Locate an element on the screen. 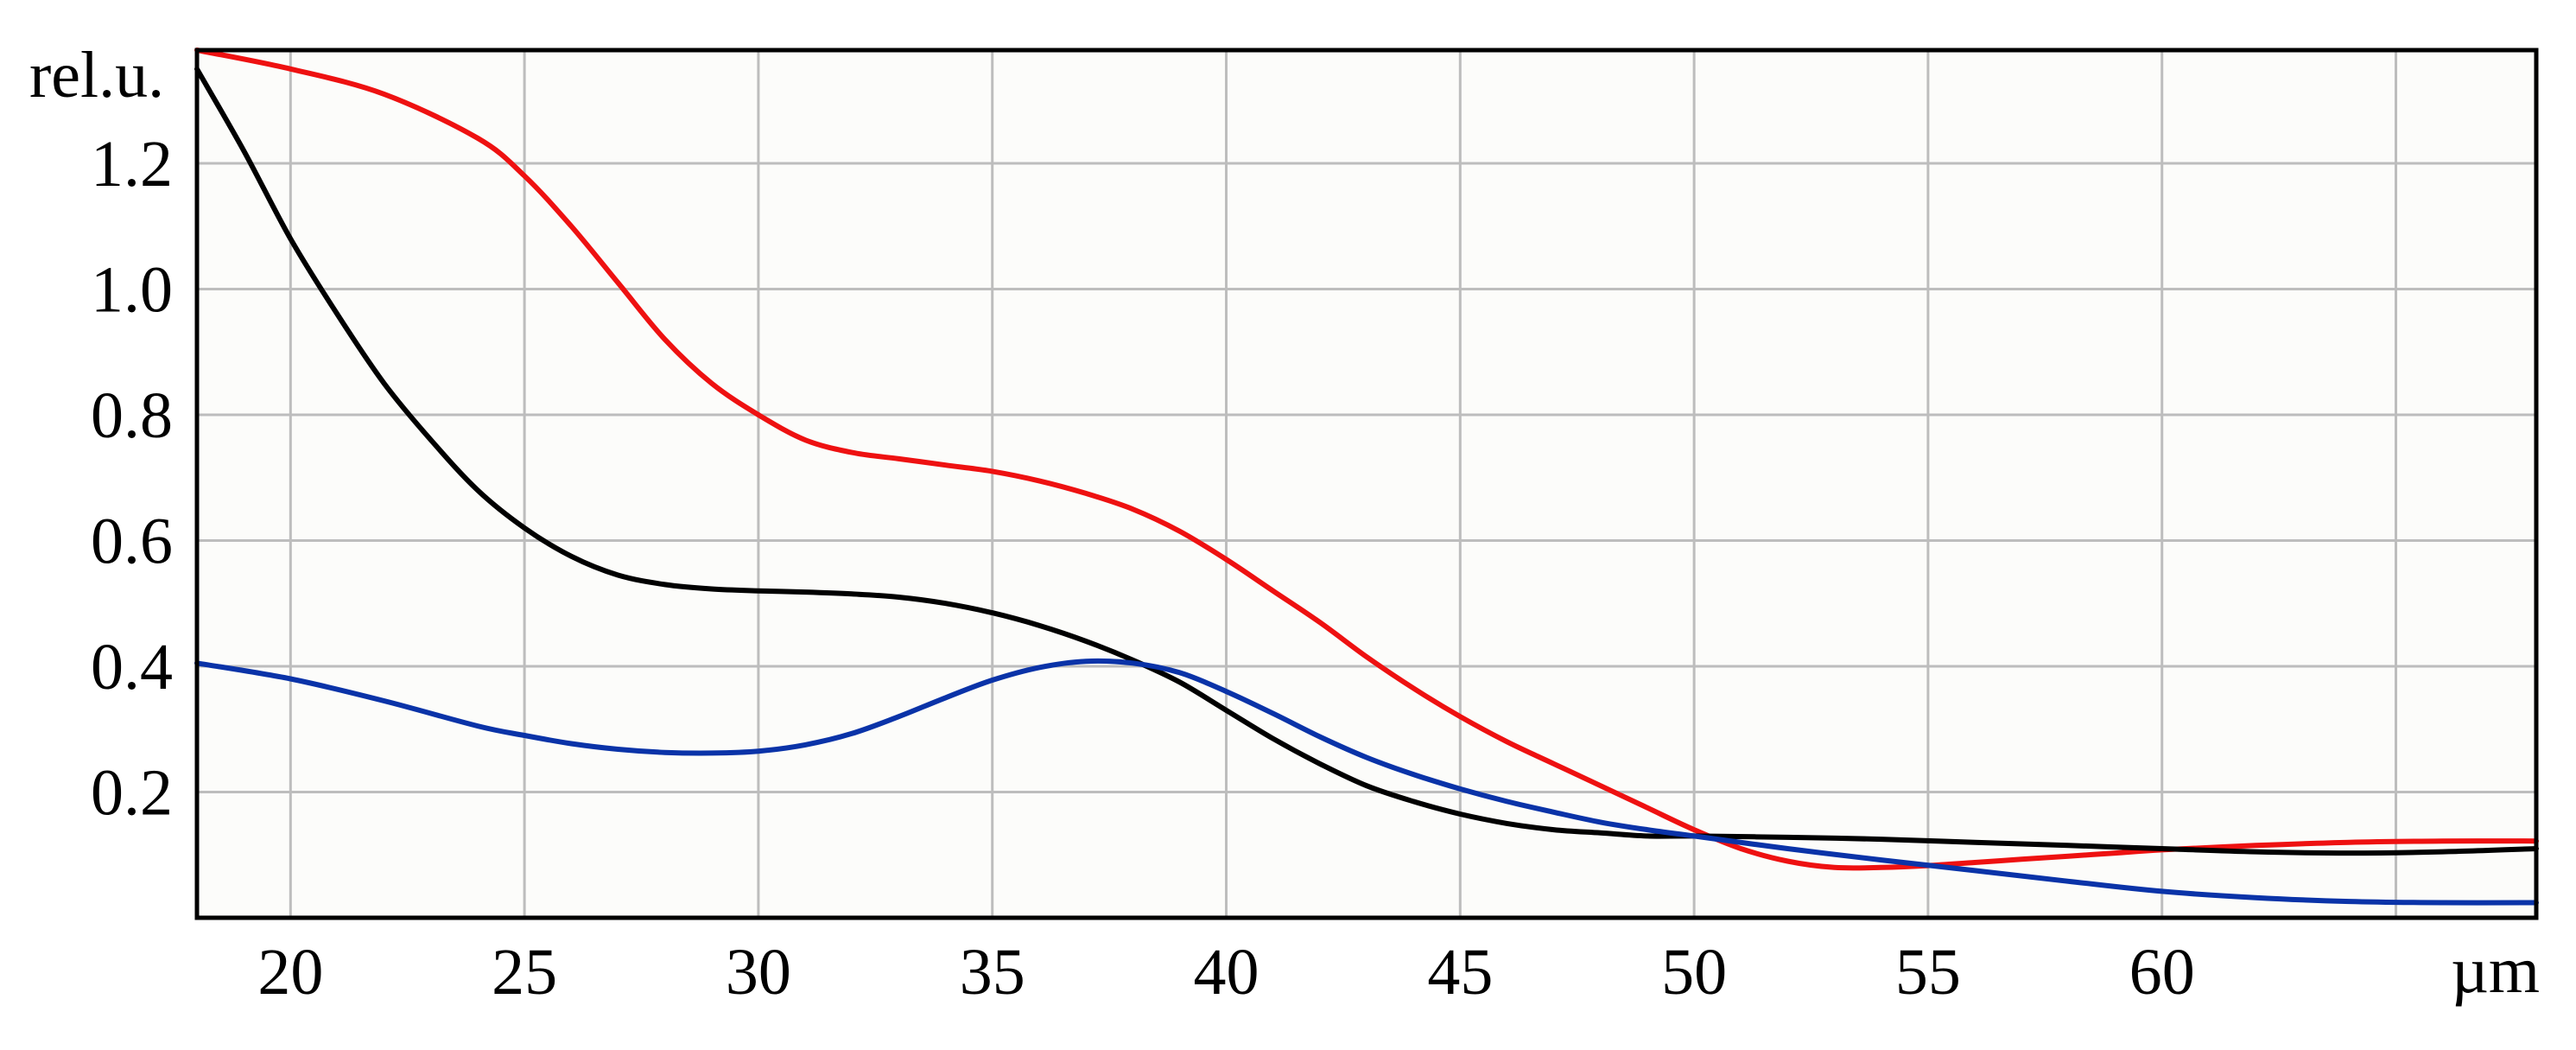 This screenshot has width=2576, height=1050. x-tick-label: 25 is located at coordinates (524, 972).